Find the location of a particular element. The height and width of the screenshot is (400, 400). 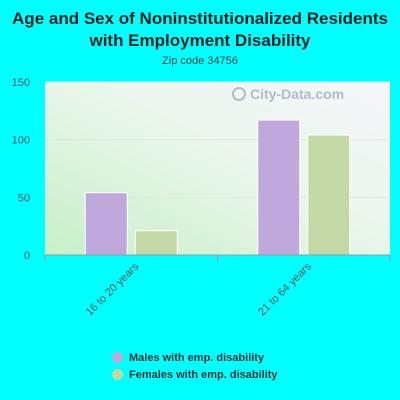

chart-subtitle: Zip code 34756 is located at coordinates (200, 61).